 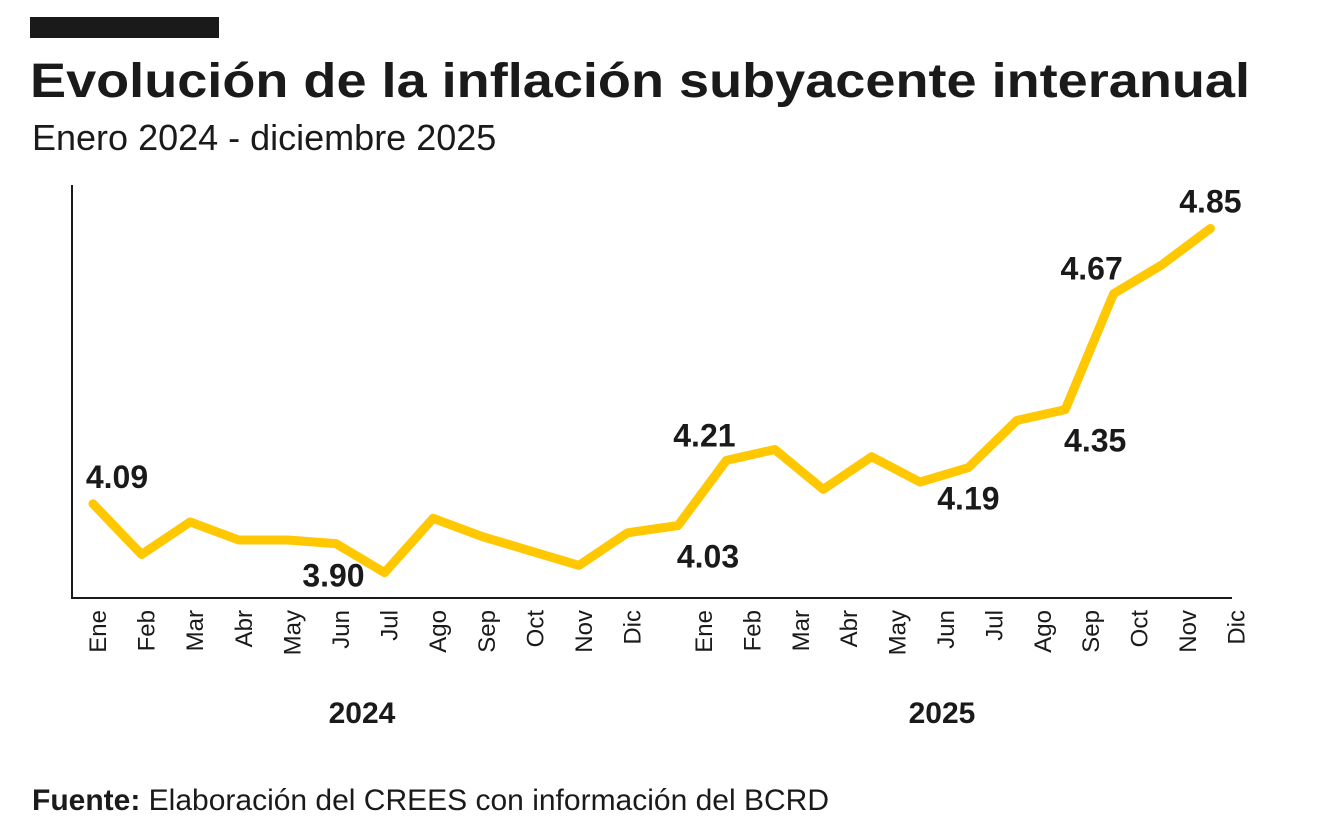 What do you see at coordinates (86, 800) in the screenshot?
I see `source-label: Fuente:` at bounding box center [86, 800].